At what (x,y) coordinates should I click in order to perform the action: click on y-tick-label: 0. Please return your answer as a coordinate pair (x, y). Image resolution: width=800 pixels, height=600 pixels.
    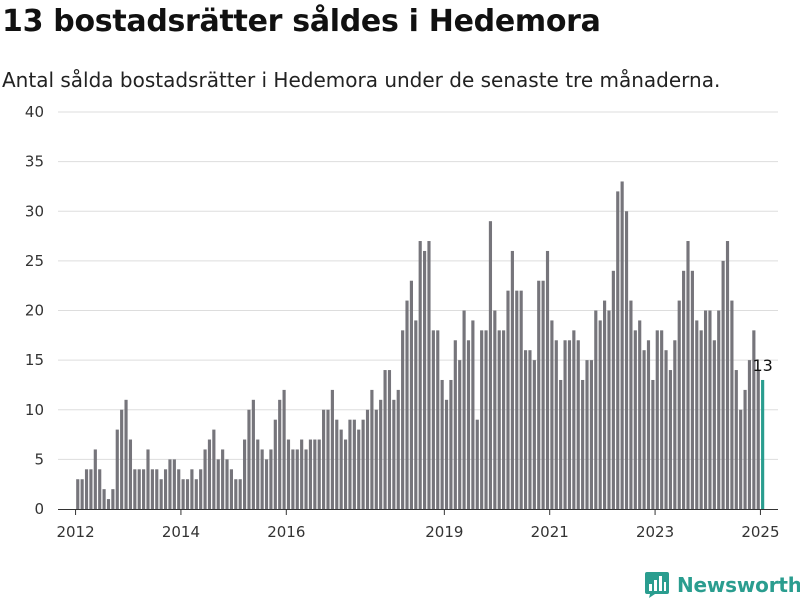
    Looking at the image, I should click on (39, 509).